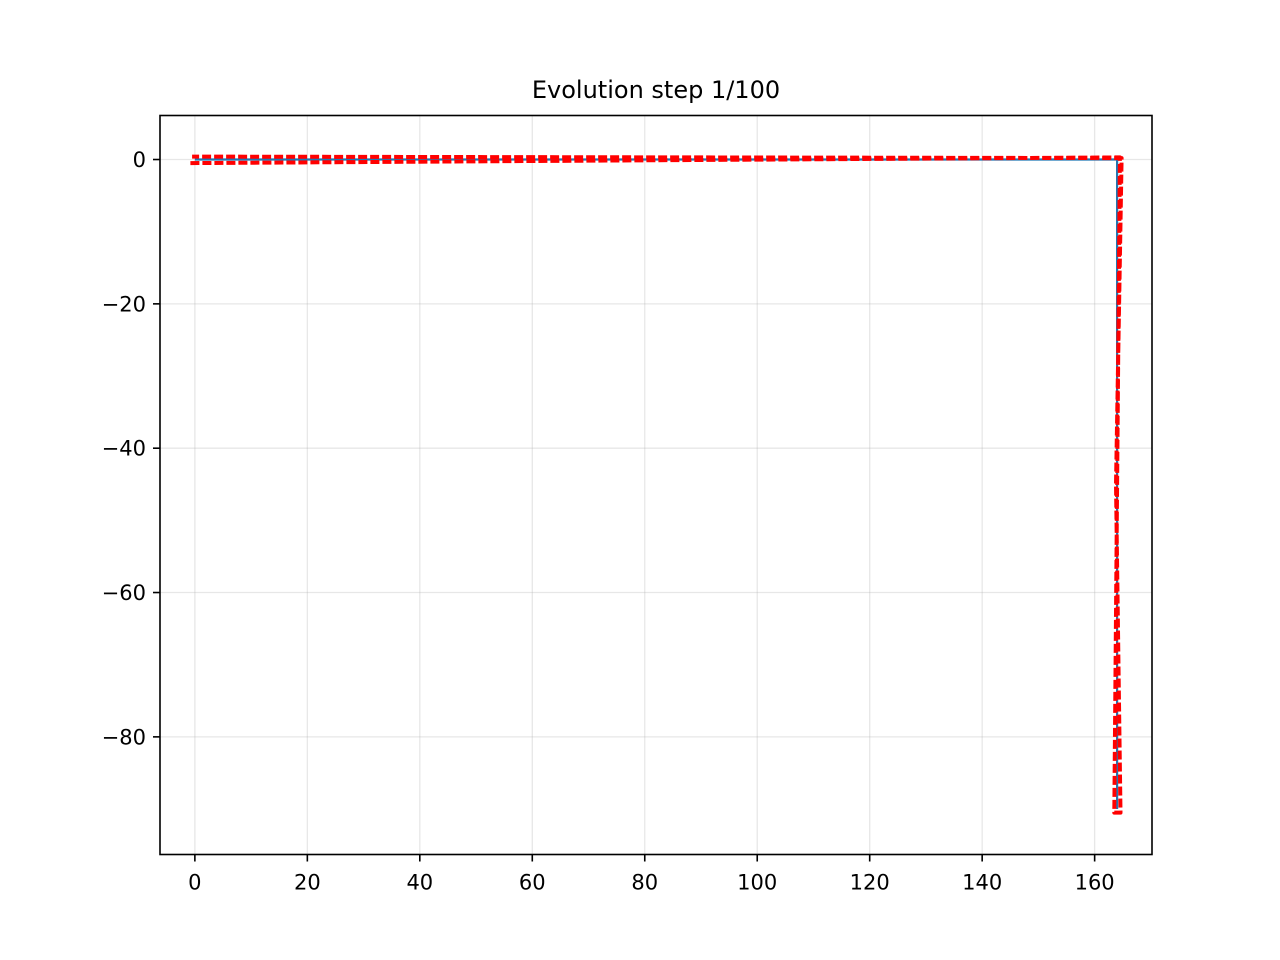  Describe the element at coordinates (982, 883) in the screenshot. I see `x-tick-label: 140` at that location.